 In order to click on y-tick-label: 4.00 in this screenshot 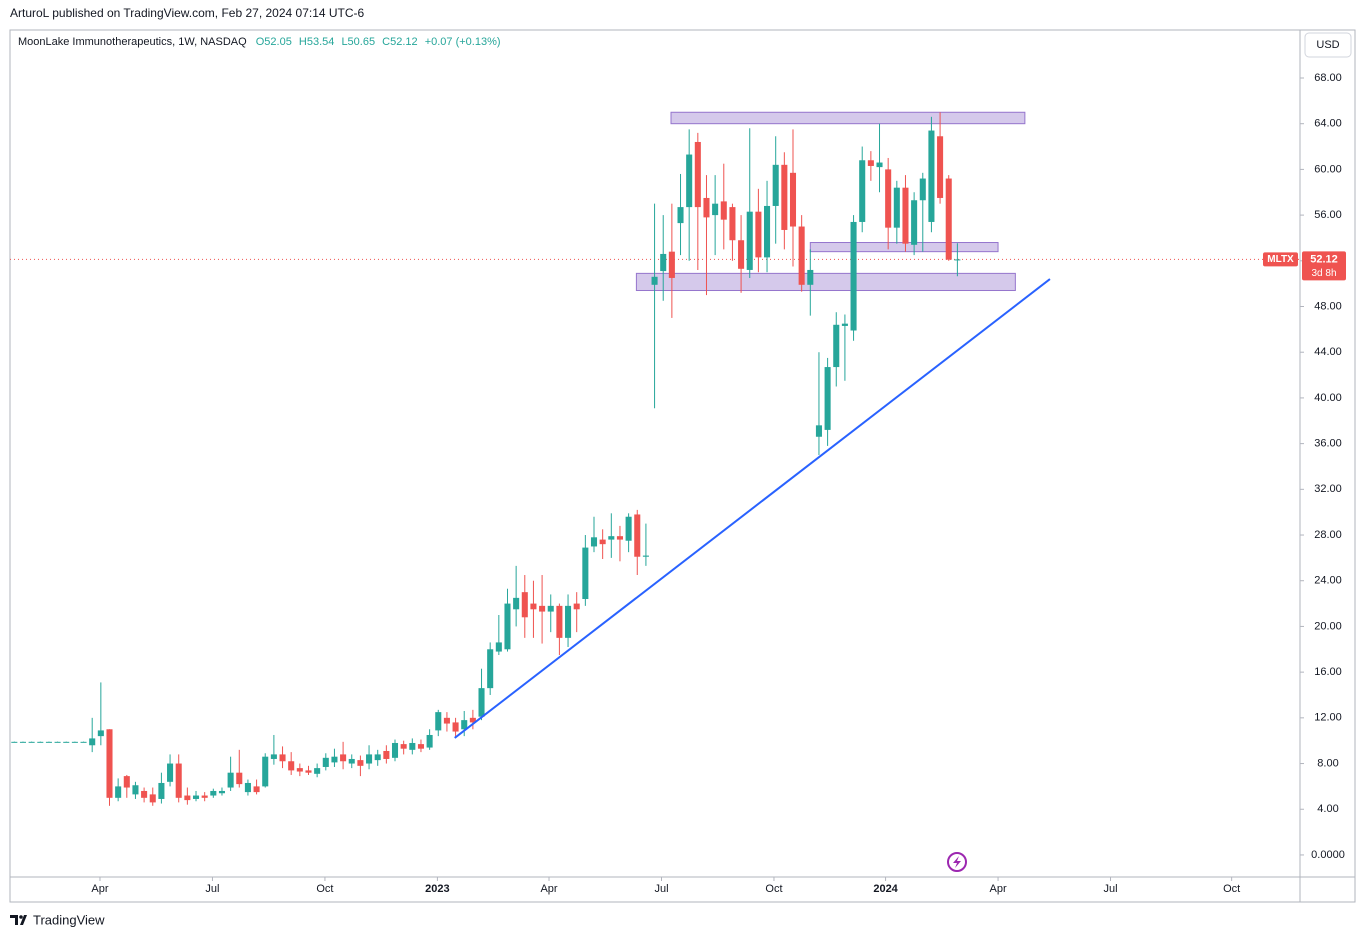, I will do `click(1327, 809)`.